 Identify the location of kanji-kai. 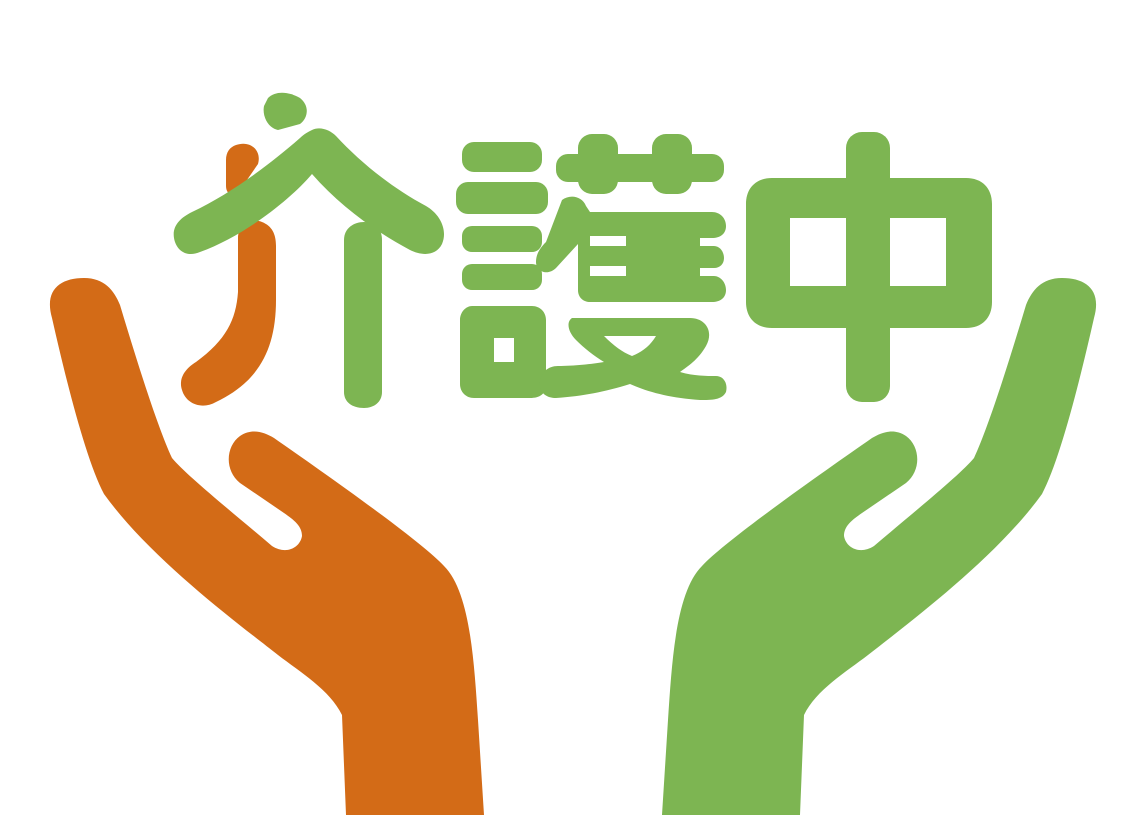
(309, 250).